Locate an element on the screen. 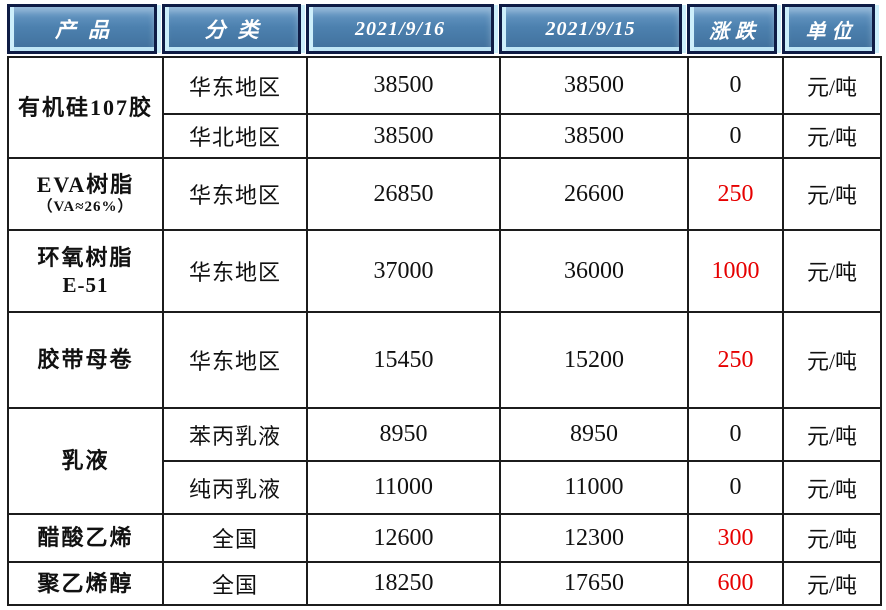 This screenshot has width=886, height=610. price-0915-cell: 26600 is located at coordinates (594, 194).